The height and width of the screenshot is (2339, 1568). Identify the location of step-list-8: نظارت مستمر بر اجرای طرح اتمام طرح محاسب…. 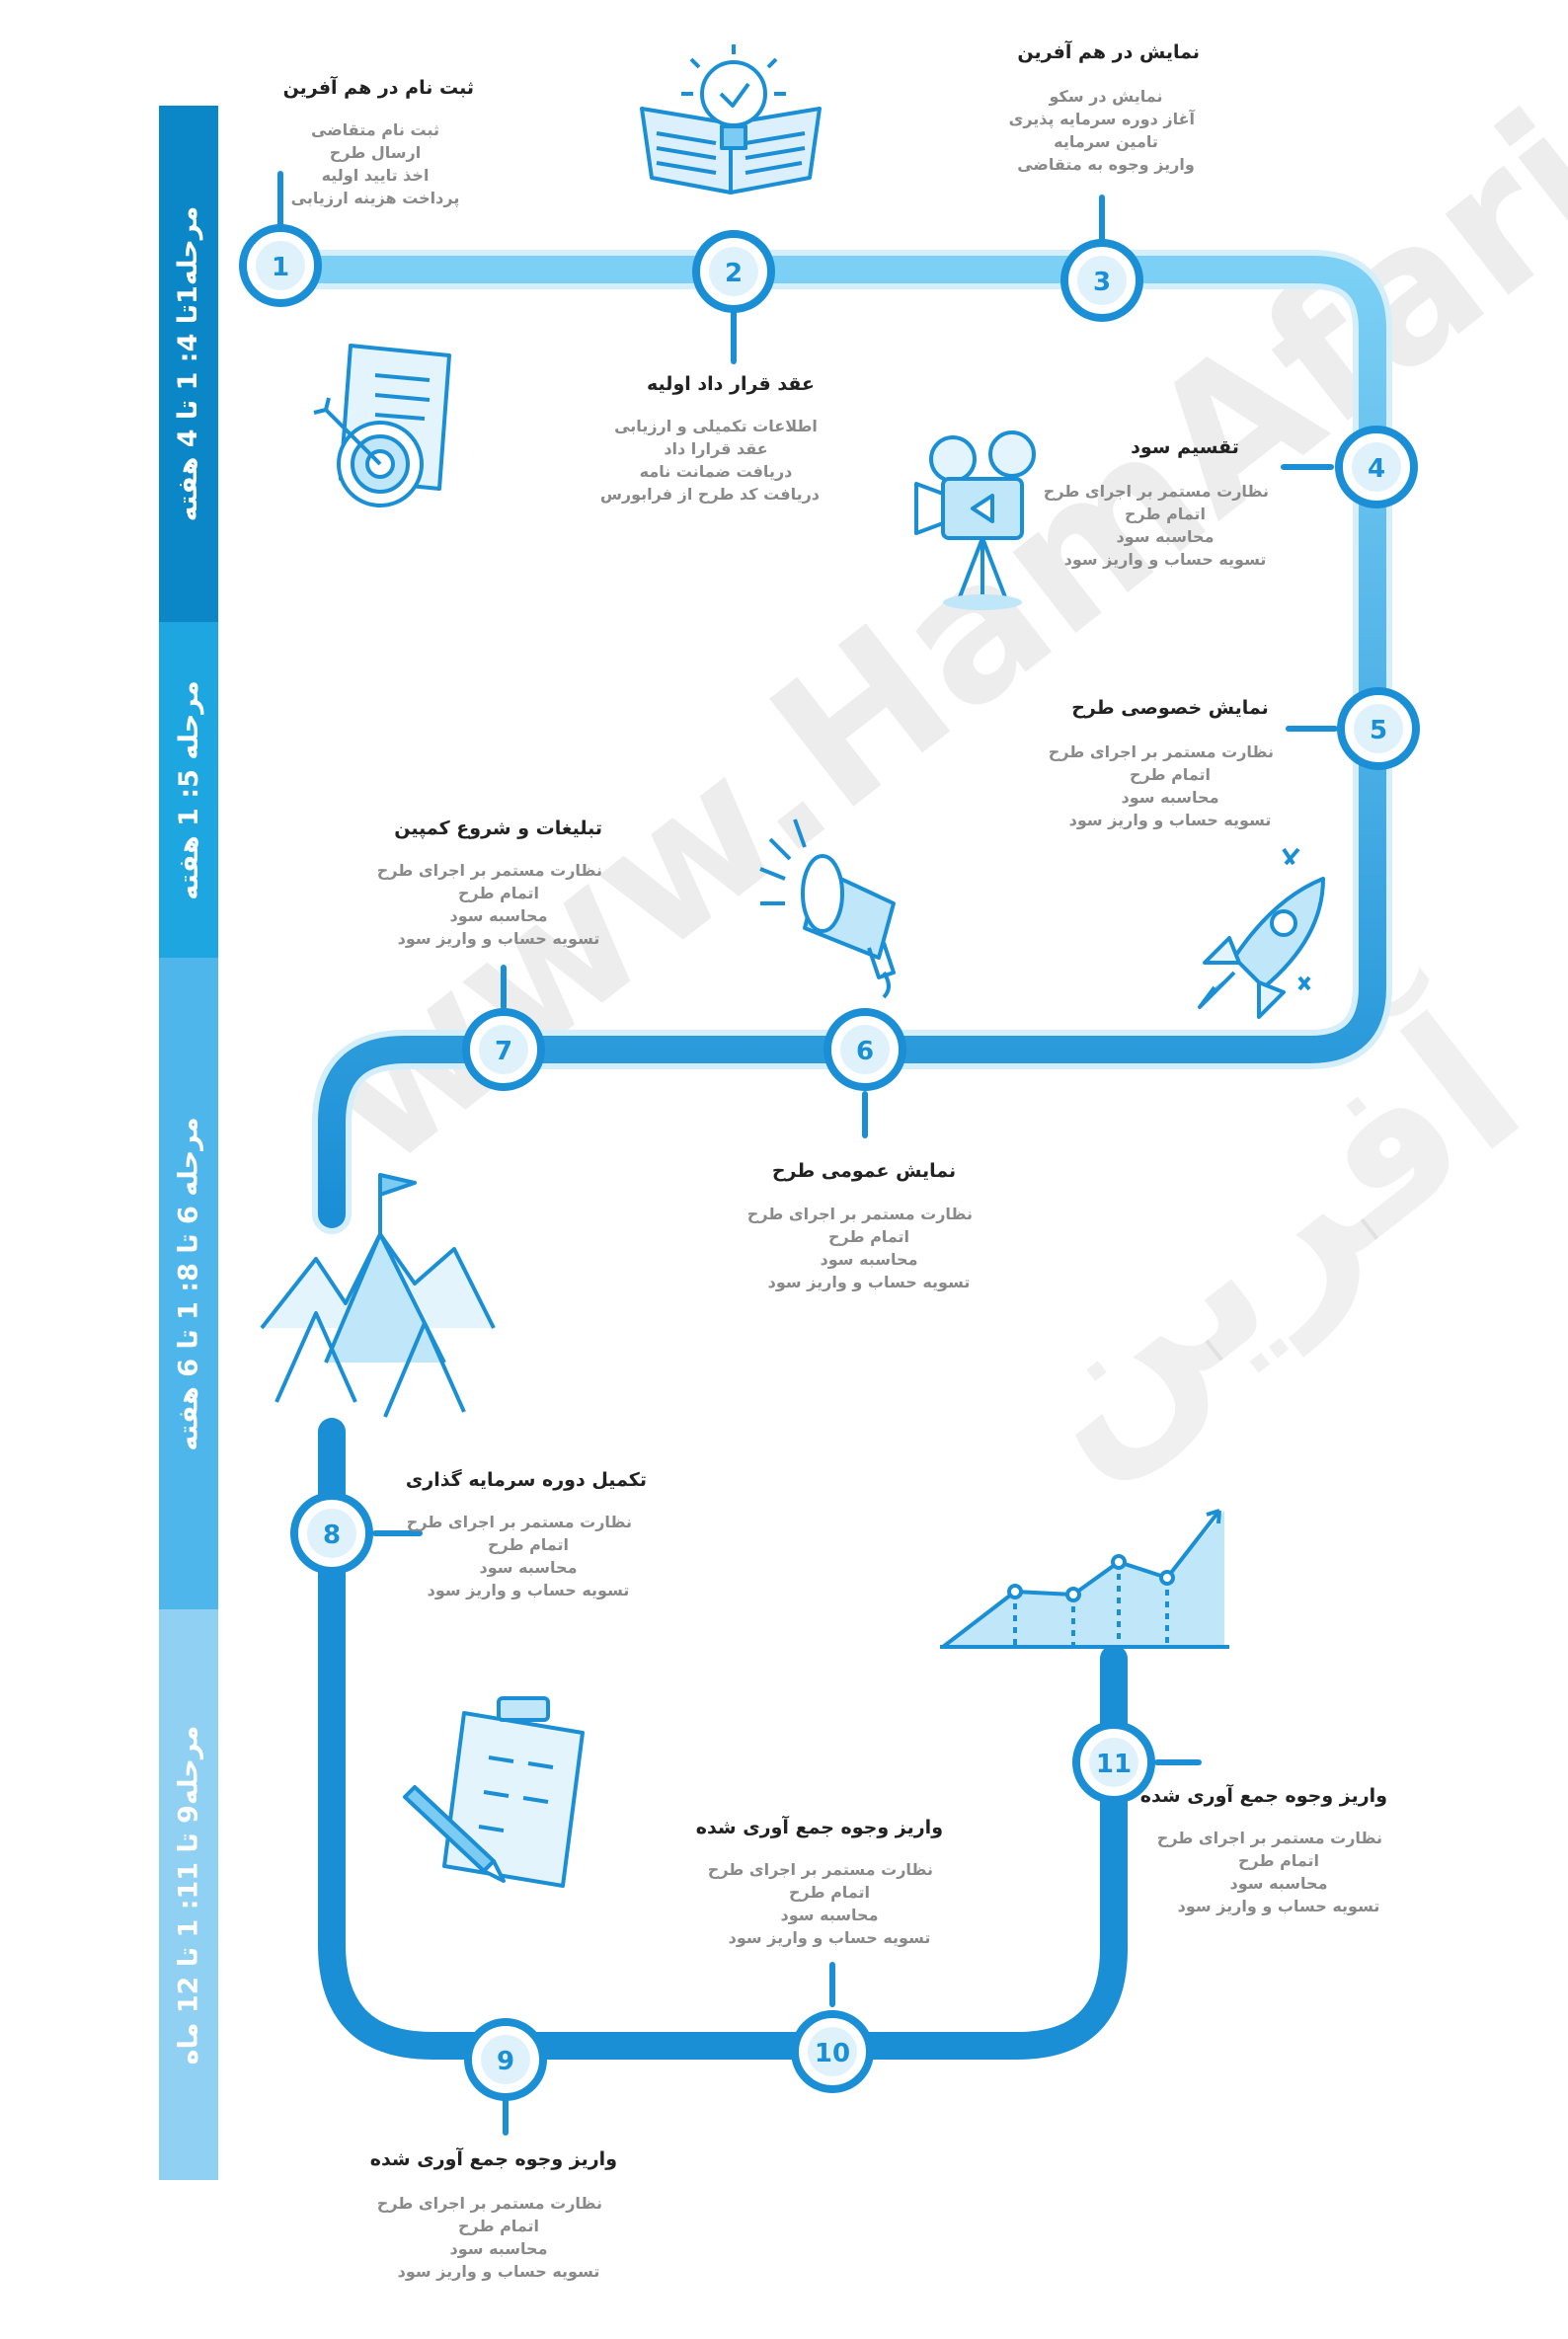
(519, 1556).